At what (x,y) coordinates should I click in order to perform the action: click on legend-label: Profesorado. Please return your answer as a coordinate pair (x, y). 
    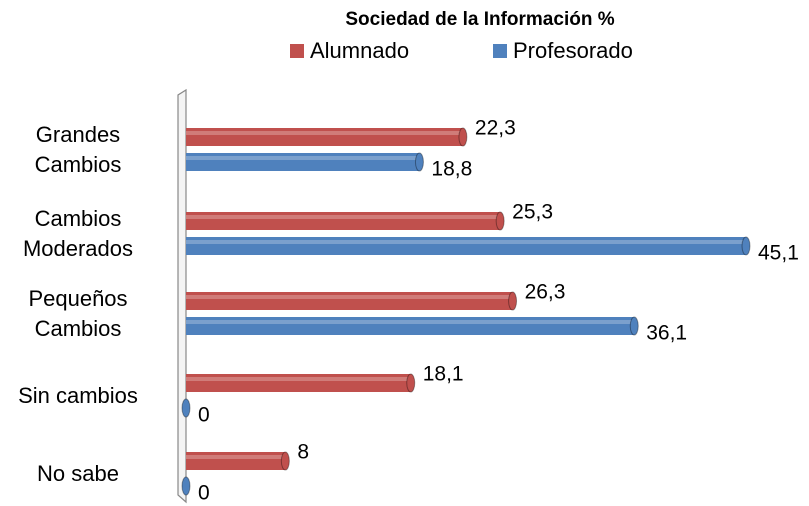
    Looking at the image, I should click on (573, 50).